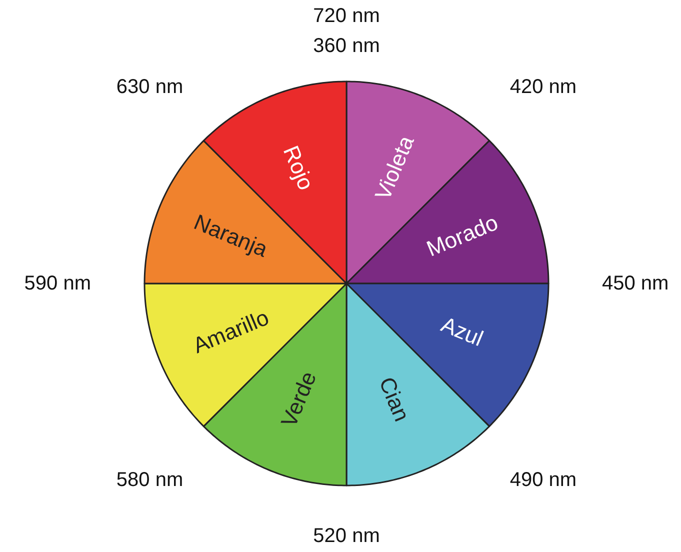 The width and height of the screenshot is (681, 552). Describe the element at coordinates (58, 283) in the screenshot. I see `text: 590 nm` at that location.